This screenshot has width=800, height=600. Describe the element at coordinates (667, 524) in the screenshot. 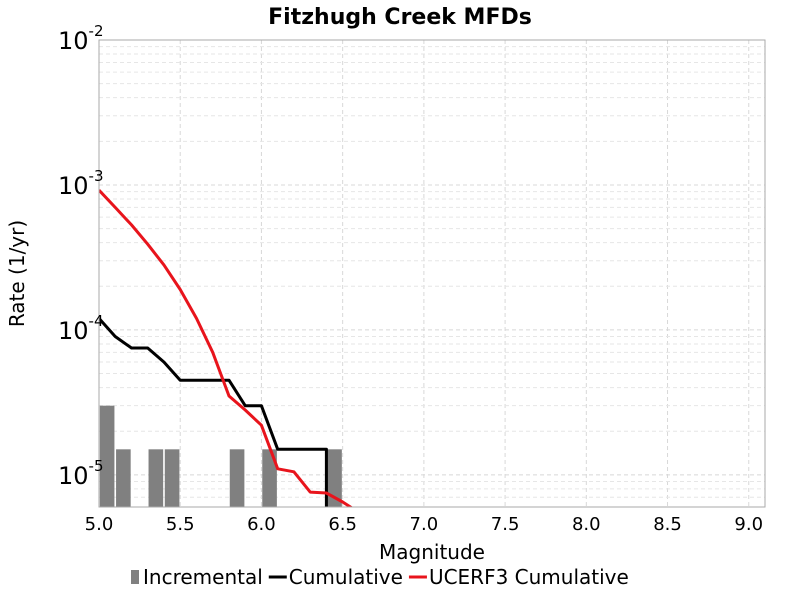

I see `x-tick-label: 8.5` at that location.